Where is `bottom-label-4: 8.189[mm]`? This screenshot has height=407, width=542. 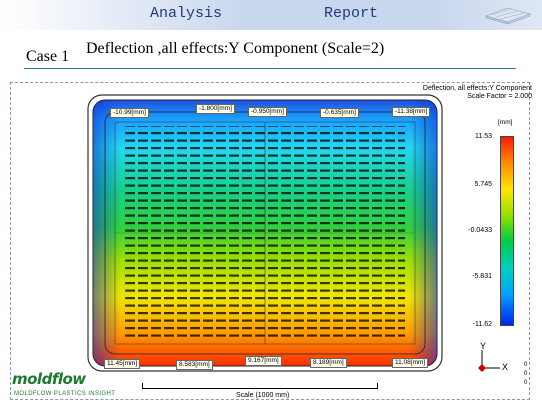 bottom-label-4: 8.189[mm] is located at coordinates (328, 363).